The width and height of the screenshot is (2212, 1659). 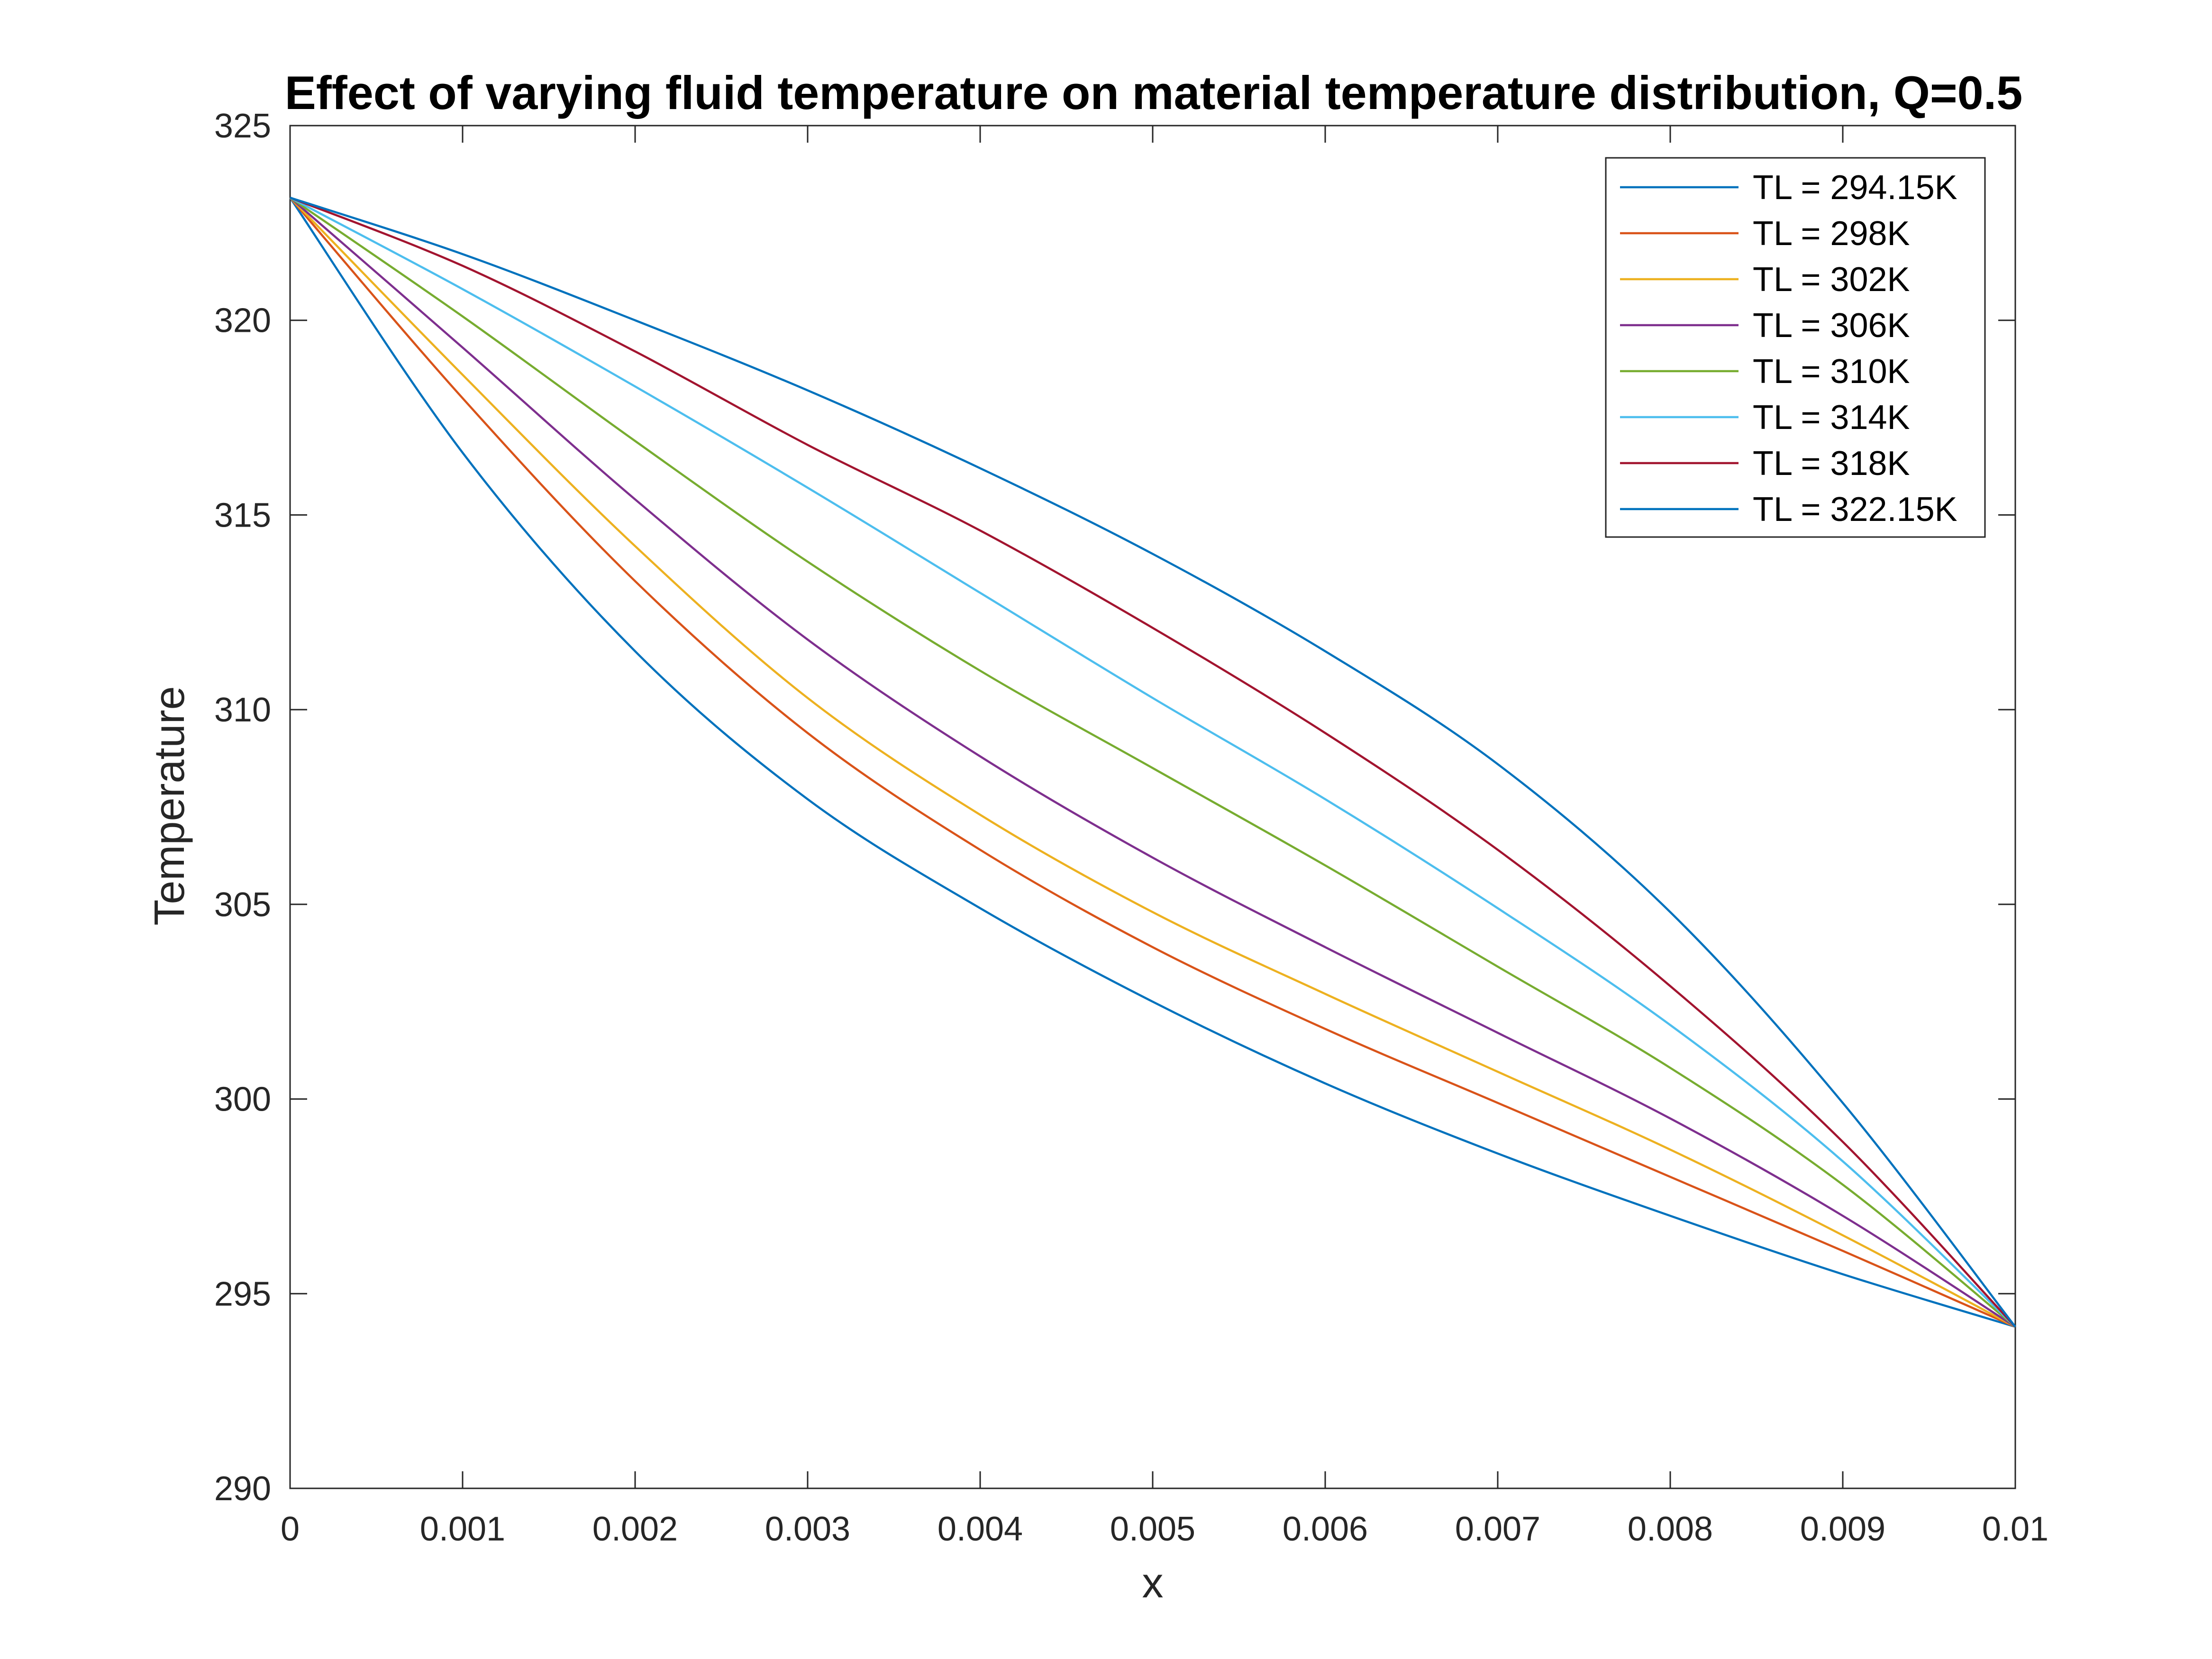 What do you see at coordinates (2015, 1529) in the screenshot?
I see `x-tick-label: 0.01` at bounding box center [2015, 1529].